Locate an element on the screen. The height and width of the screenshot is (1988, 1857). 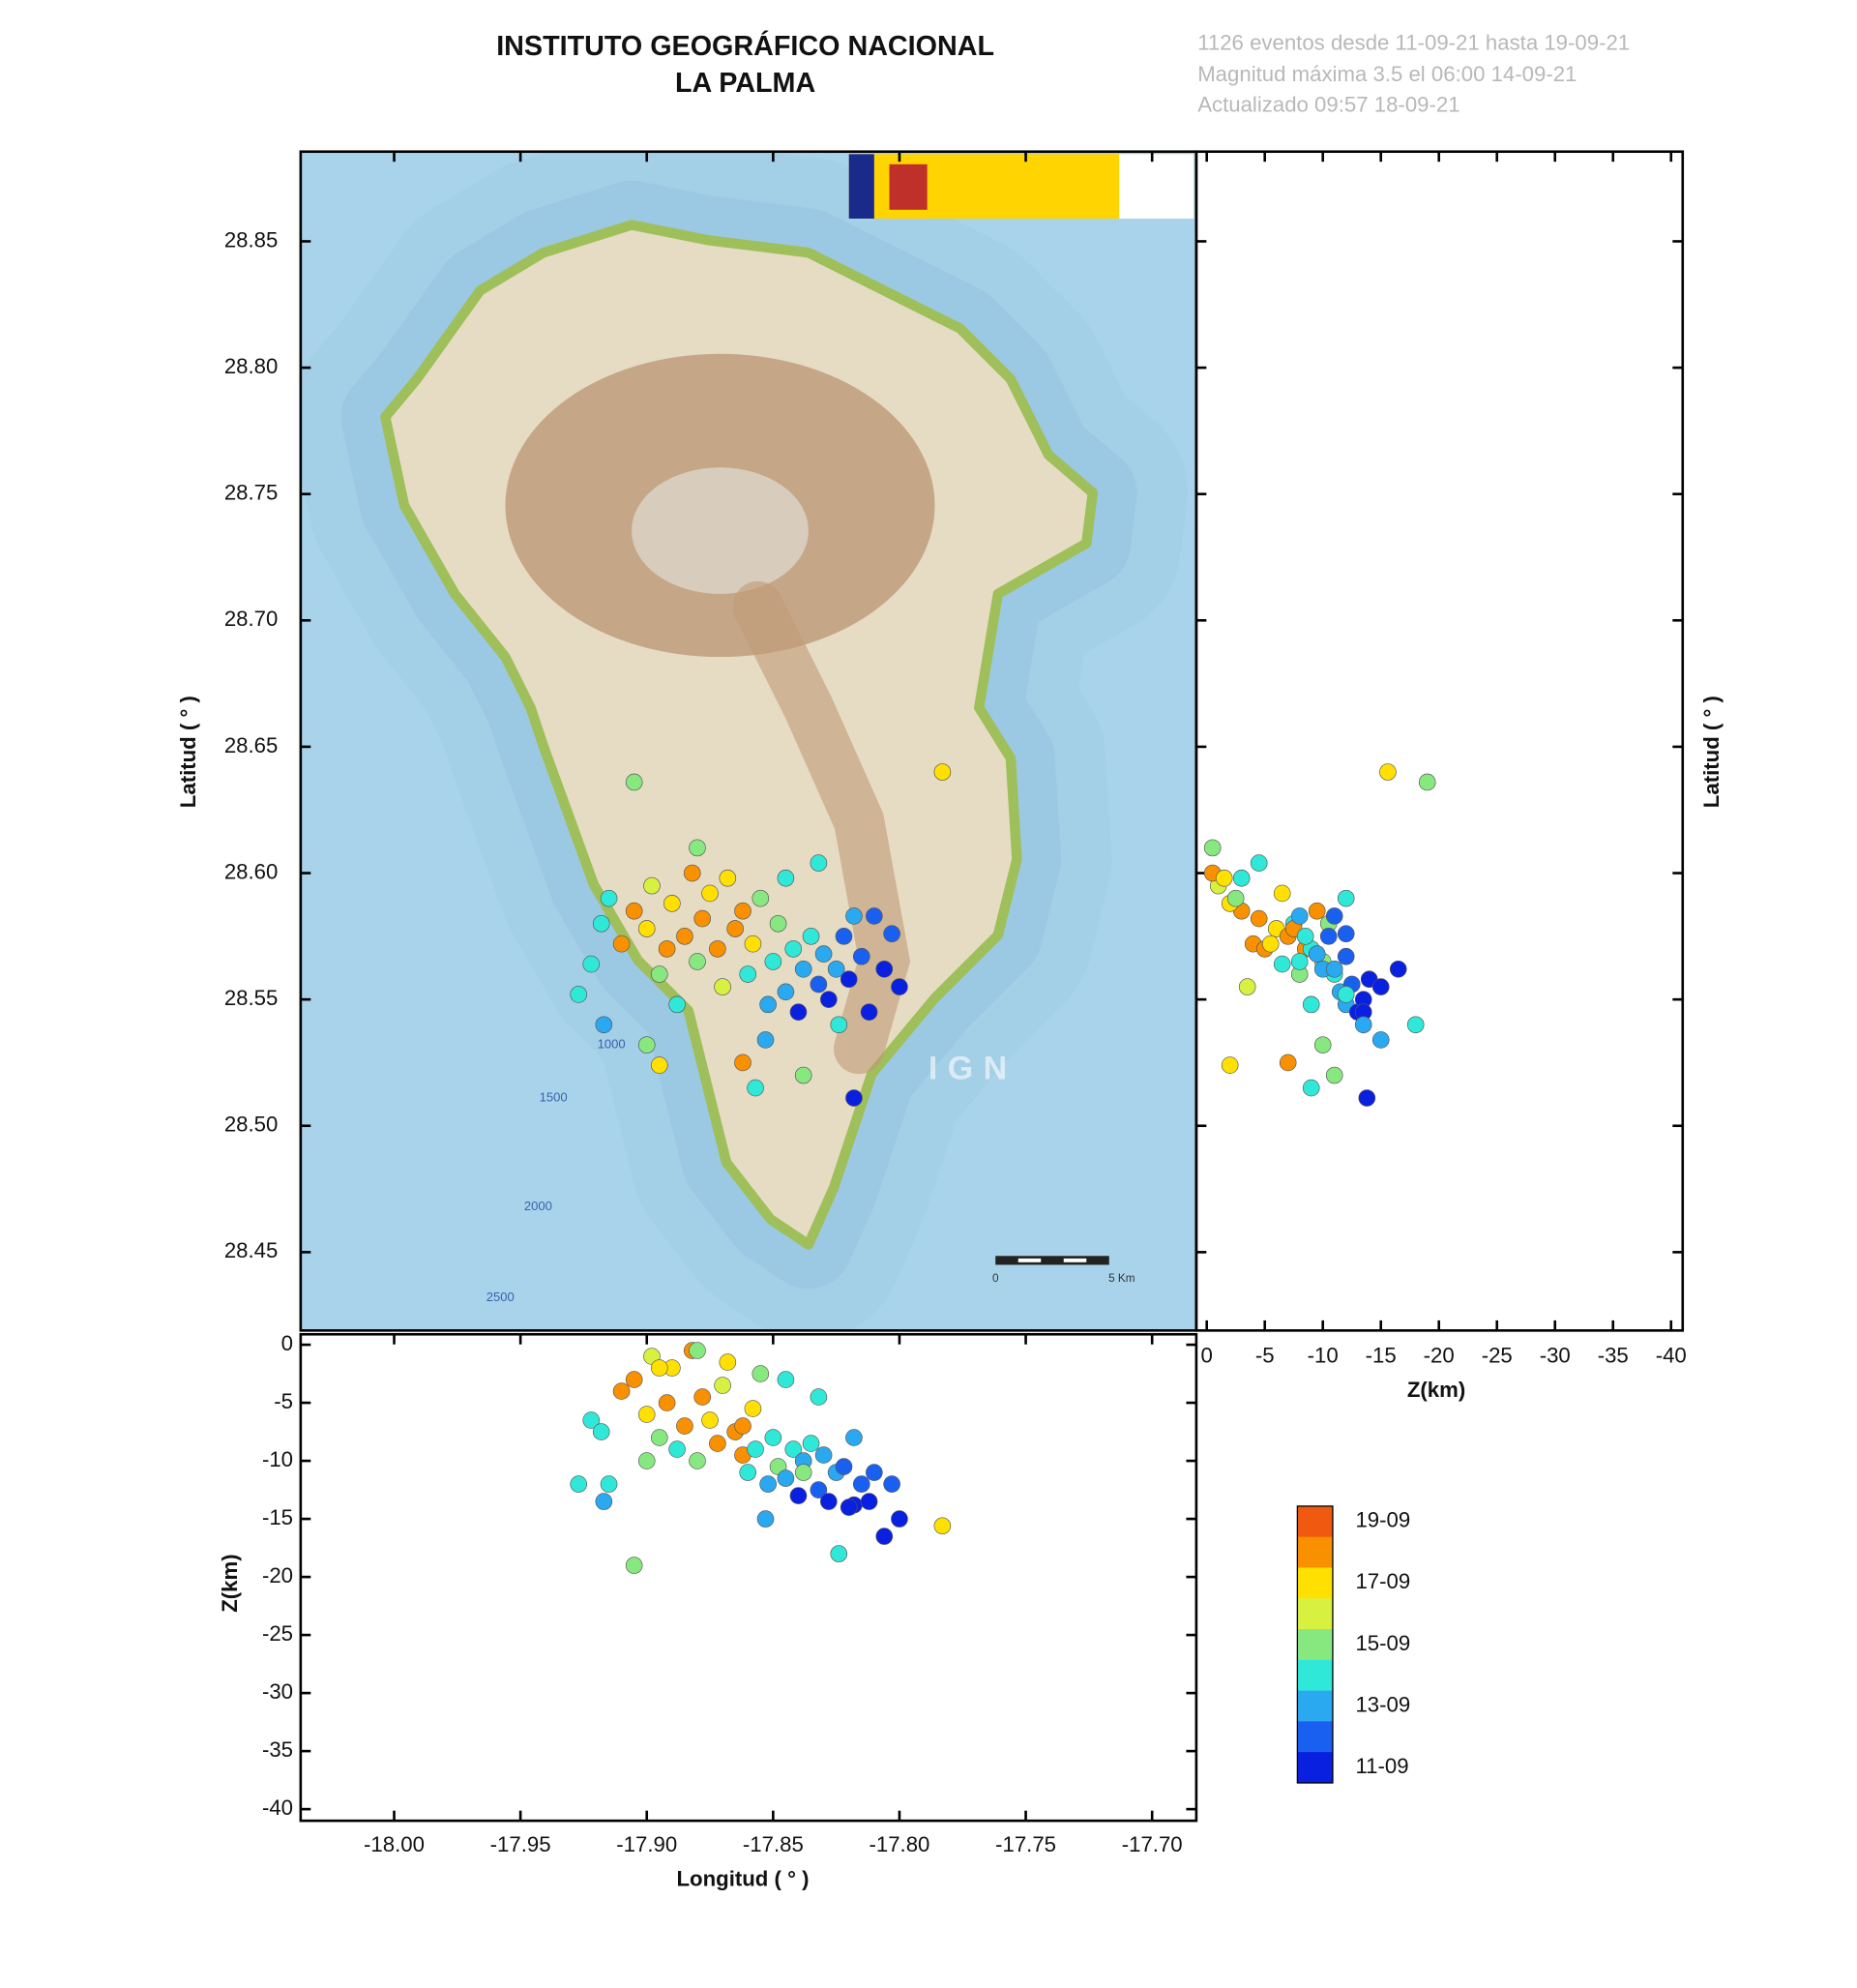
y-tick-label: 28.45 is located at coordinates (251, 1250).